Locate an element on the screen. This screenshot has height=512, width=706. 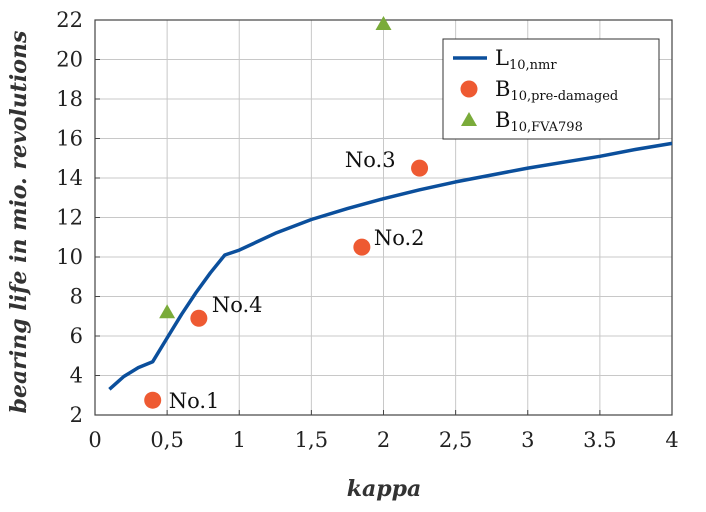
y-axis-ticks: 2 4 6 8 10 12 14 16 18 20 22 is located at coordinates (78, 217).